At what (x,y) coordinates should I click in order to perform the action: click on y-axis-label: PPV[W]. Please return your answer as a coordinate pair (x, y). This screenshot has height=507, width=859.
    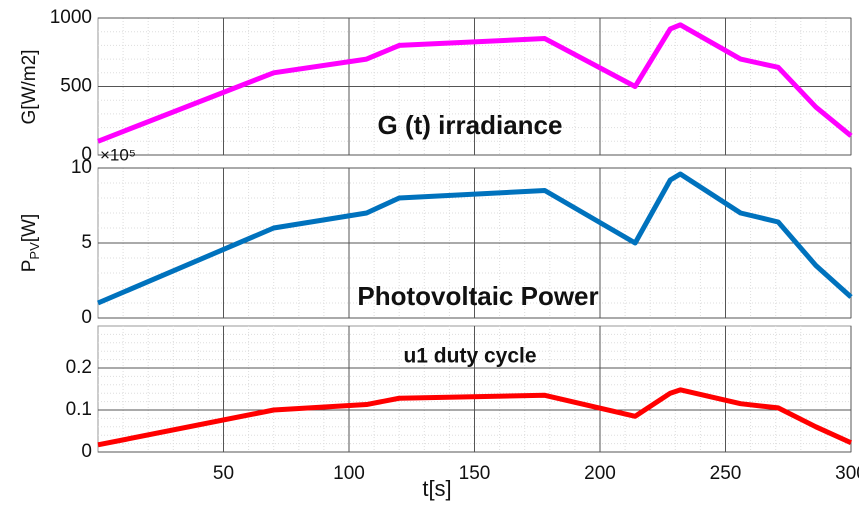
    Looking at the image, I should click on (30, 243).